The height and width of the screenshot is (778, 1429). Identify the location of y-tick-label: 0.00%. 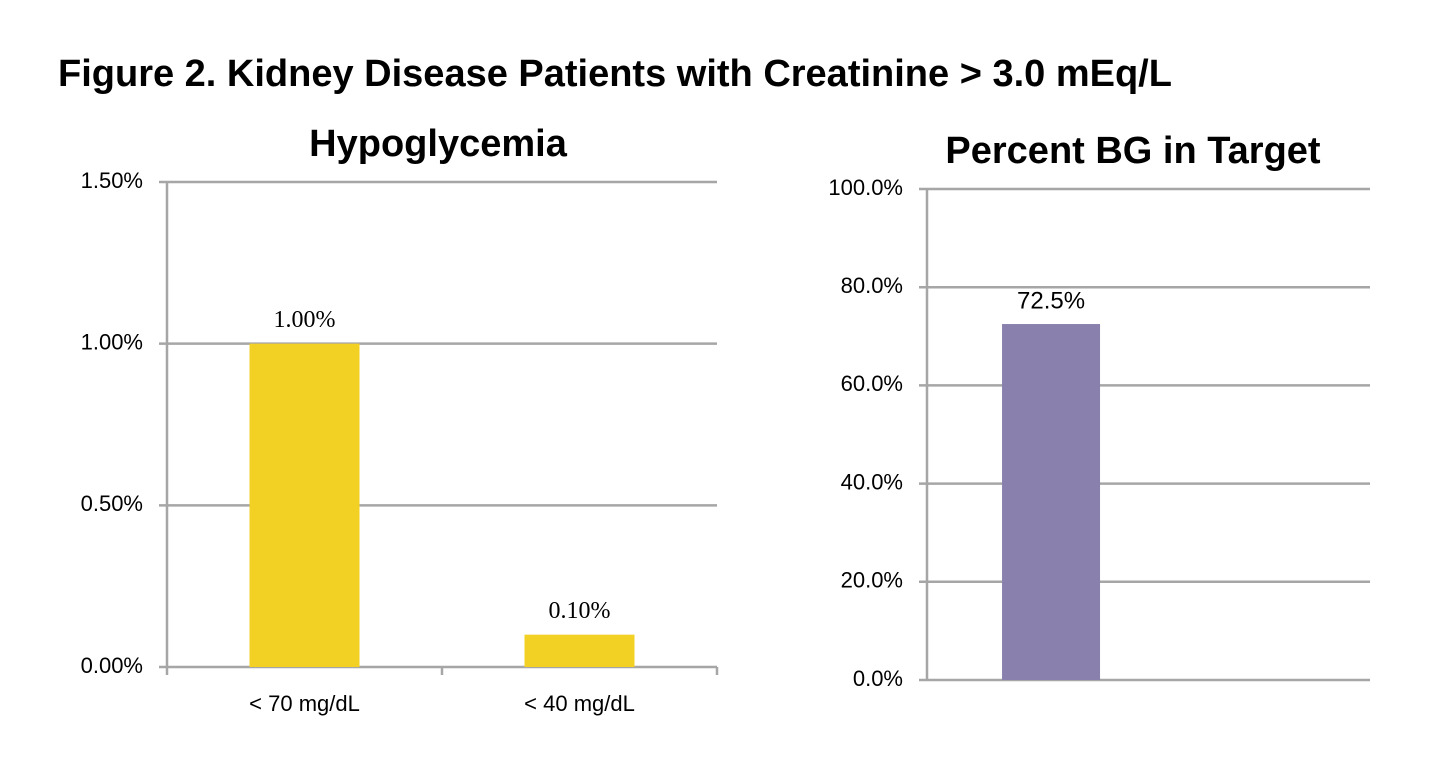
(112, 665).